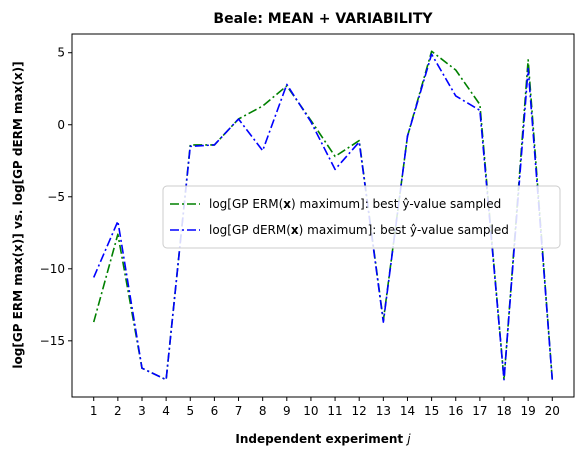 The width and height of the screenshot is (578, 459). What do you see at coordinates (479, 411) in the screenshot?
I see `x-tick-label: 17` at bounding box center [479, 411].